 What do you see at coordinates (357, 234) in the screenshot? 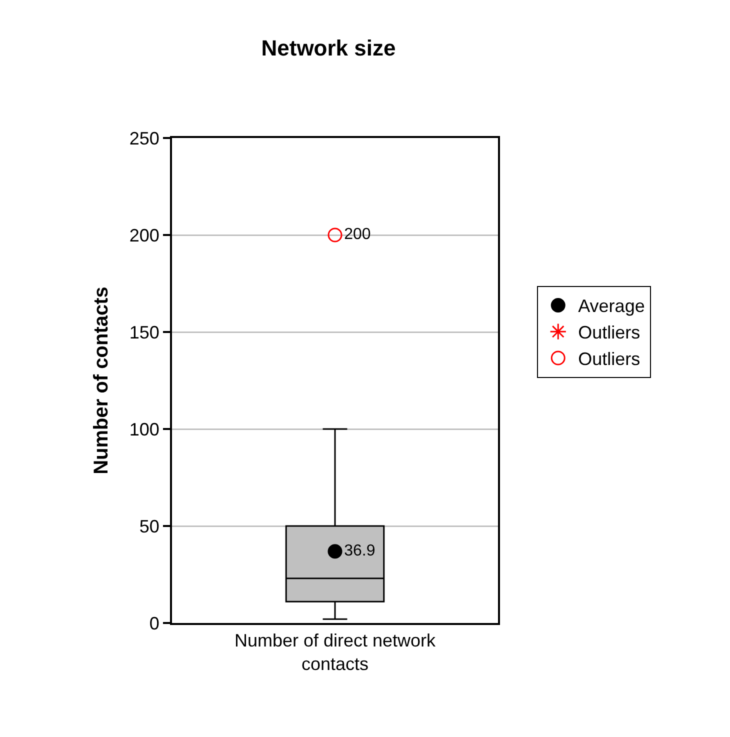
I see `data-label: 200` at bounding box center [357, 234].